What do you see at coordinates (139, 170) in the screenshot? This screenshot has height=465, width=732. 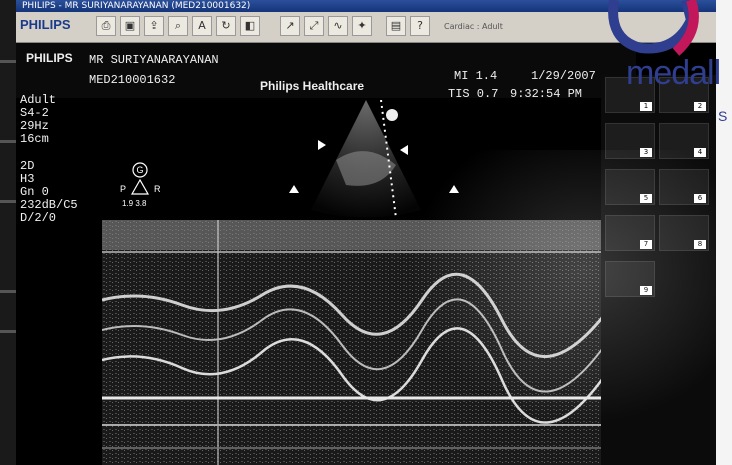 I see `probe-g-label: G` at bounding box center [139, 170].